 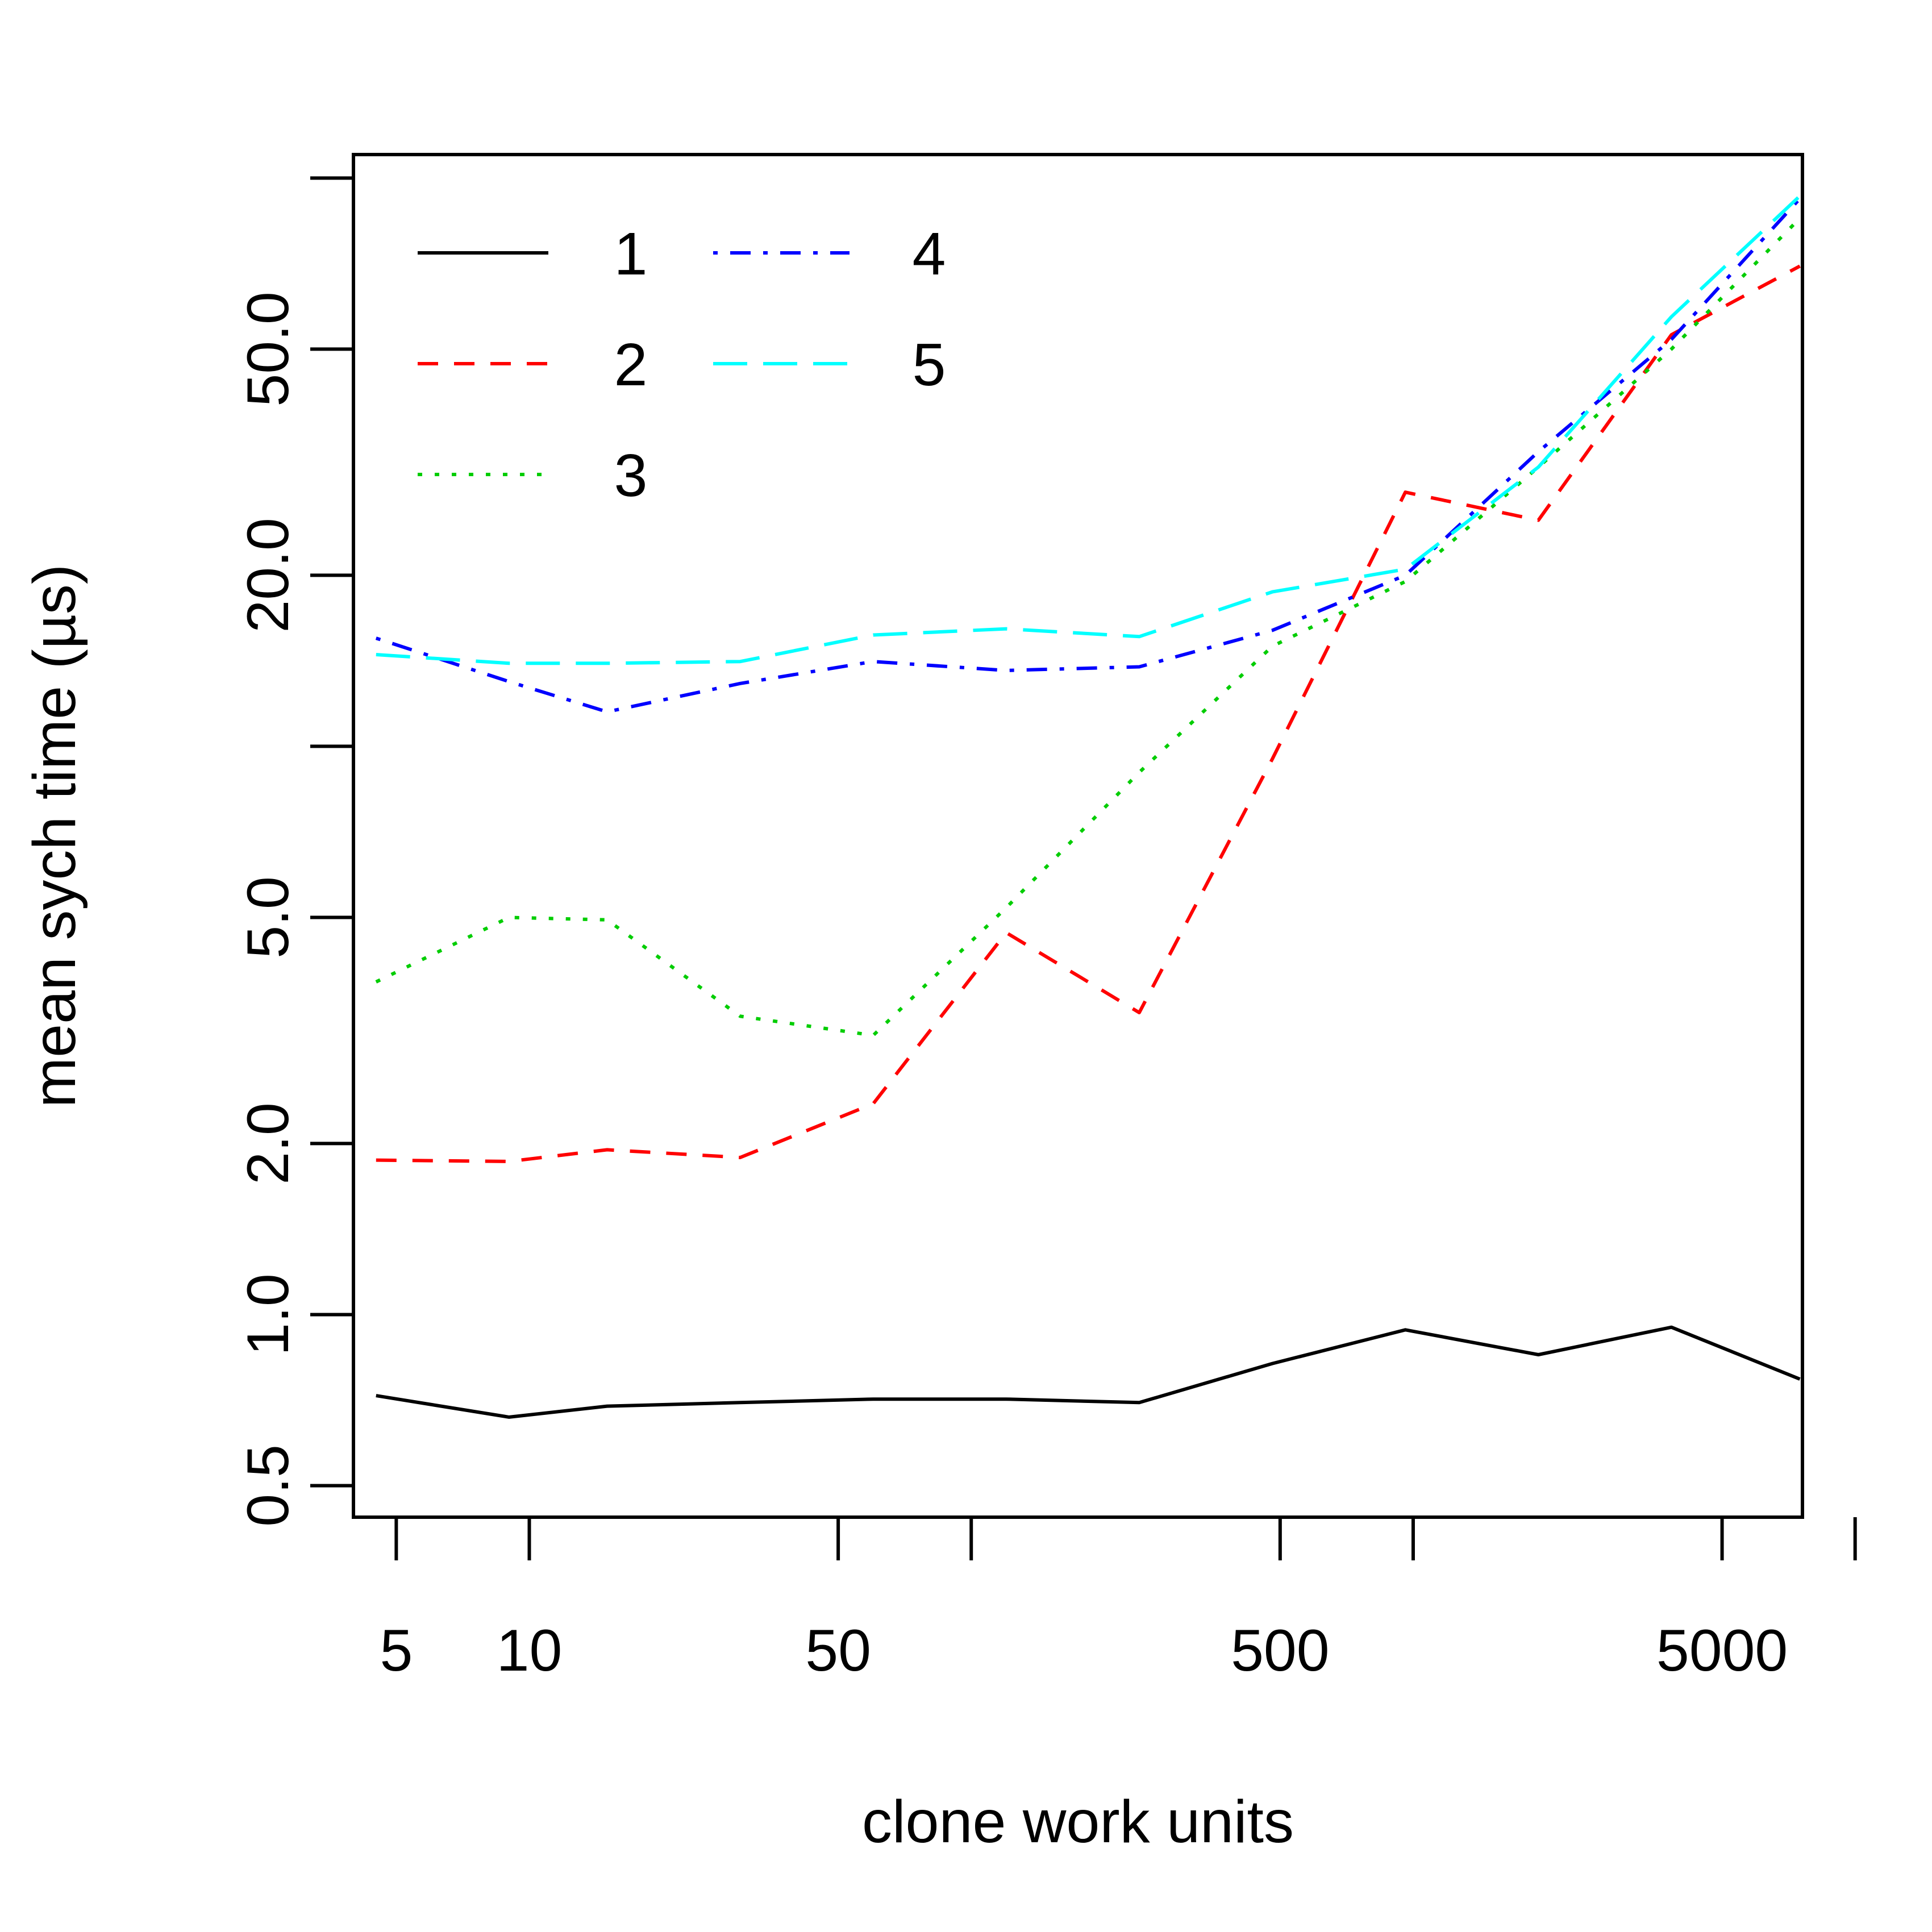 I want to click on y-tick-label: 50.0, so click(x=268, y=349).